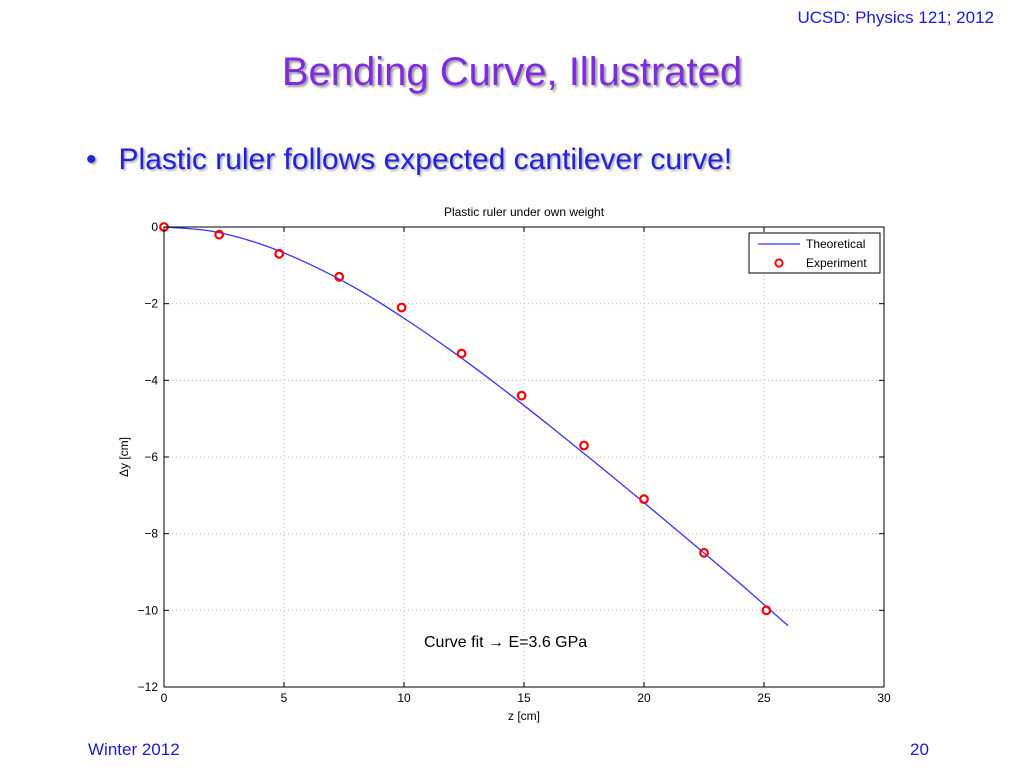  What do you see at coordinates (836, 263) in the screenshot?
I see `legend-experiment-label: Experiment` at bounding box center [836, 263].